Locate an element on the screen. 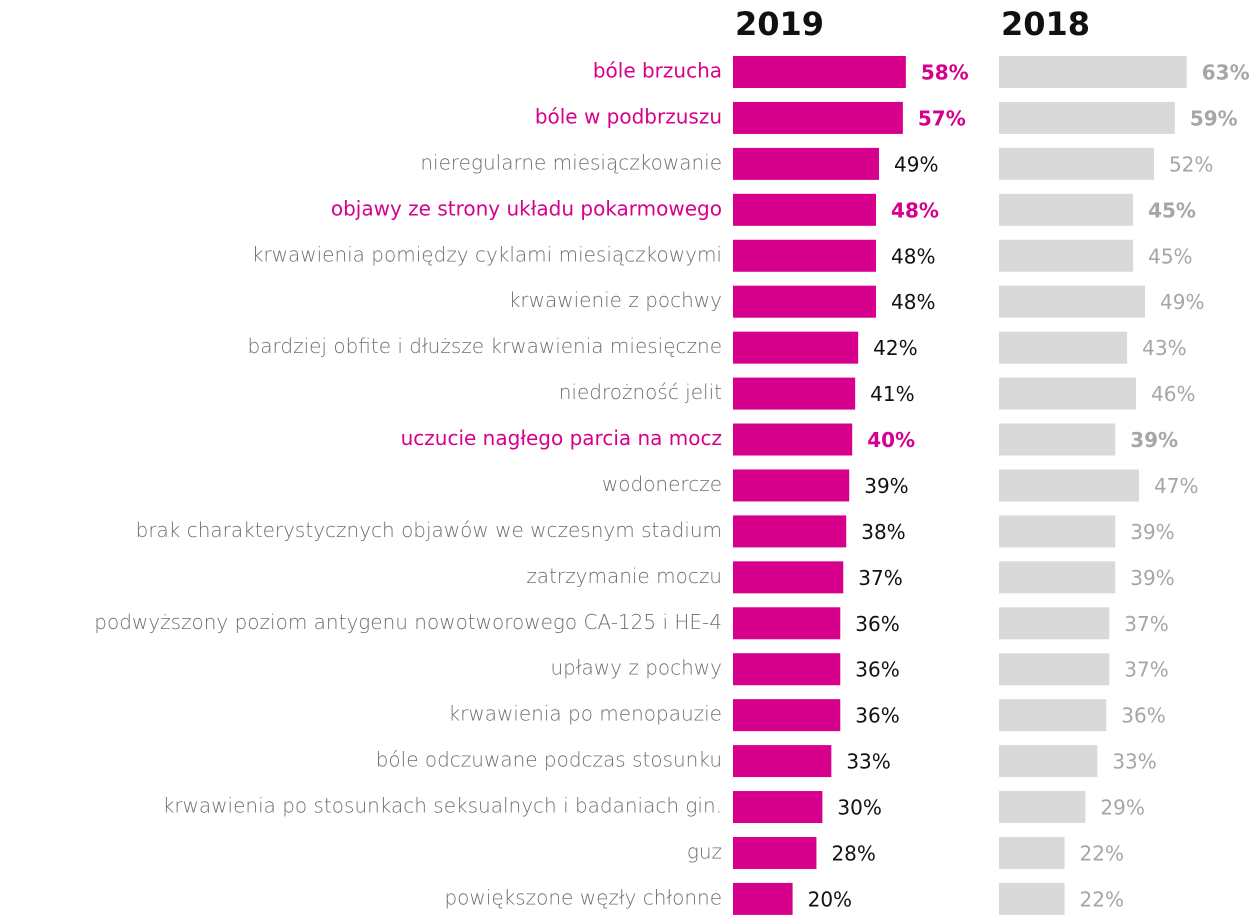  category-label: wodonercze is located at coordinates (662, 484).